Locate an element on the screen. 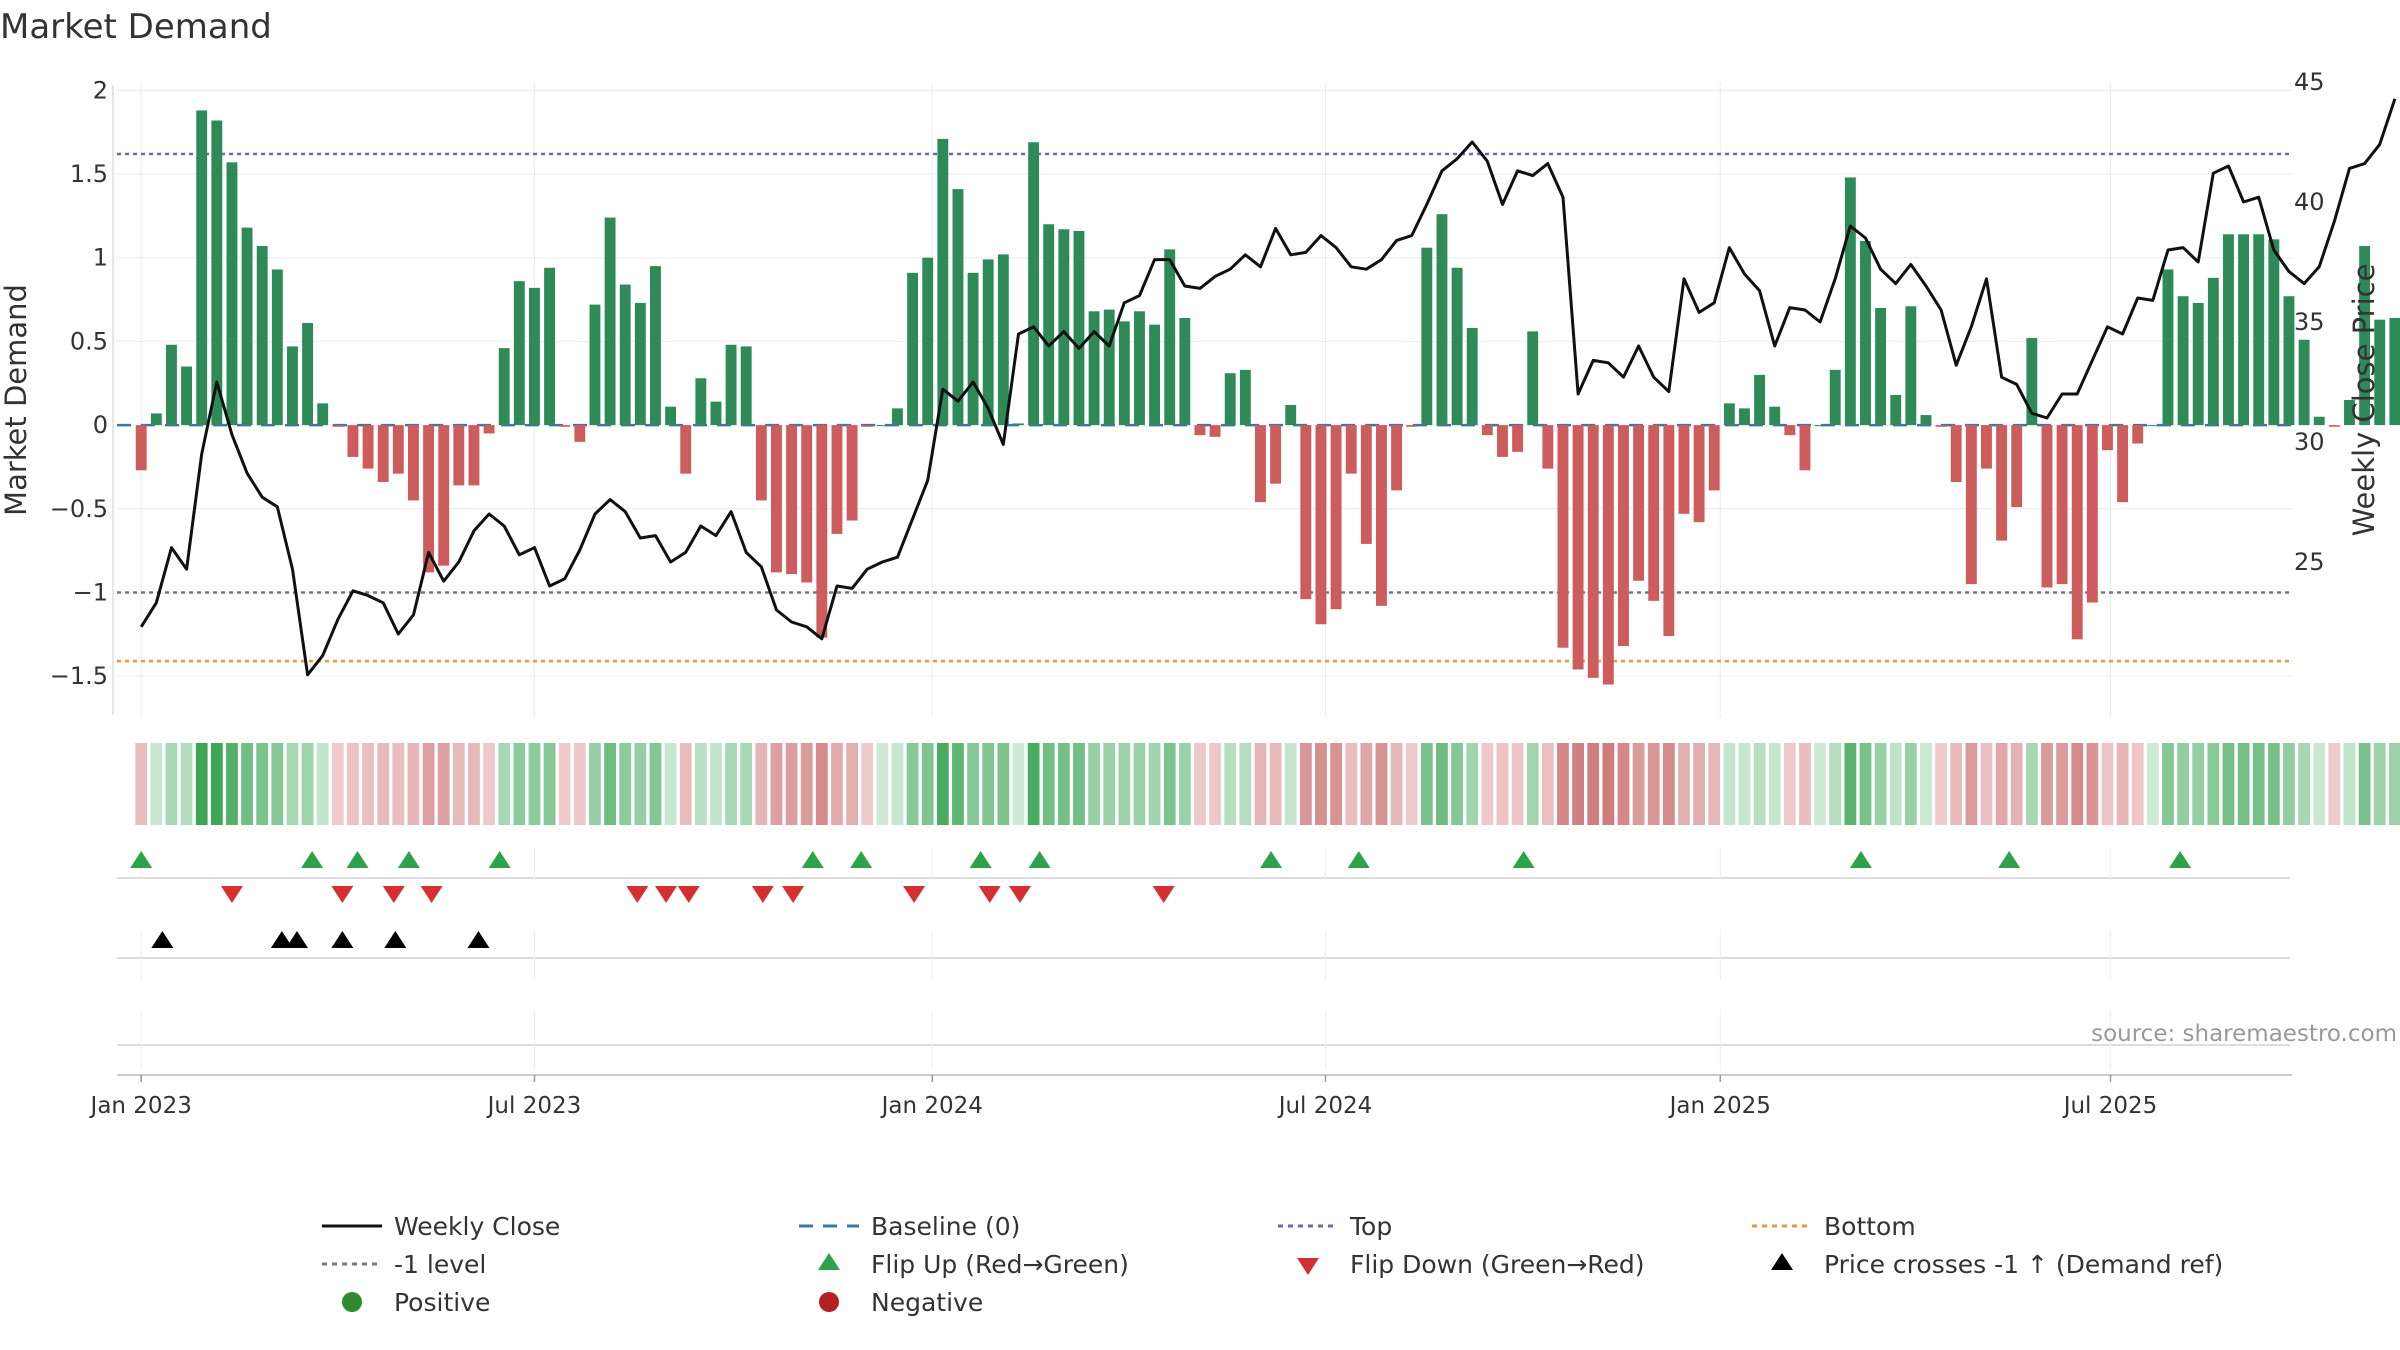 The image size is (2400, 1350). chart-title: Market Demand is located at coordinates (136, 27).